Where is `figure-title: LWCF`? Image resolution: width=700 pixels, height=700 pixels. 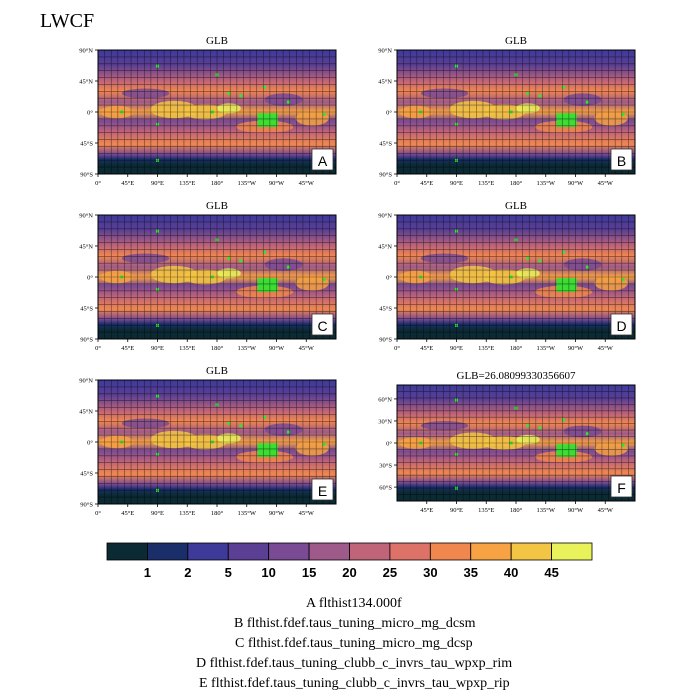 figure-title: LWCF is located at coordinates (67, 21).